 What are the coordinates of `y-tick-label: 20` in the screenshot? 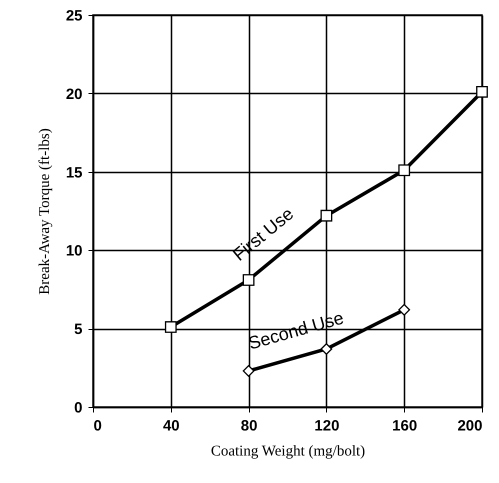 It's located at (74, 94).